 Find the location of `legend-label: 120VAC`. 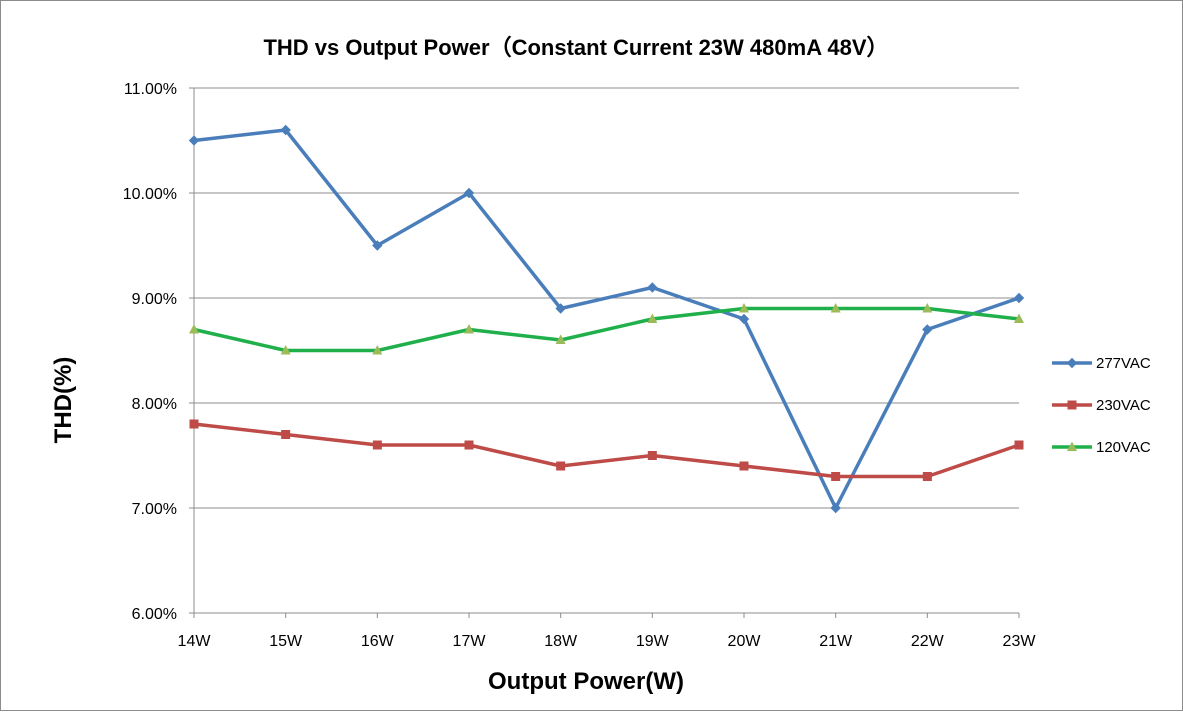

legend-label: 120VAC is located at coordinates (1123, 447).